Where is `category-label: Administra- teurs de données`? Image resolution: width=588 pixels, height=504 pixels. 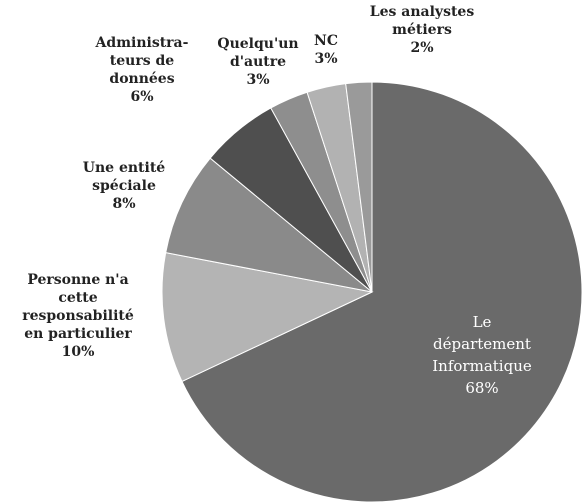 category-label: Administra- teurs de données is located at coordinates (142, 61).